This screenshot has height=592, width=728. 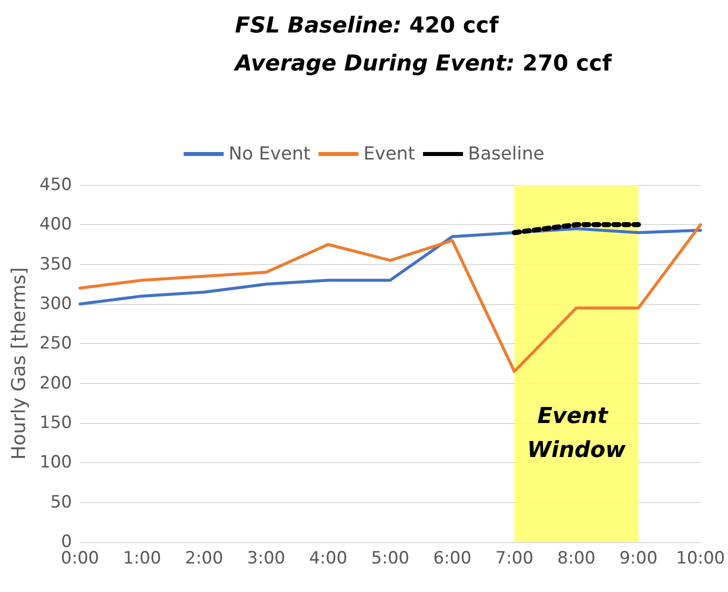 I want to click on y-tick-label: 150, so click(x=56, y=423).